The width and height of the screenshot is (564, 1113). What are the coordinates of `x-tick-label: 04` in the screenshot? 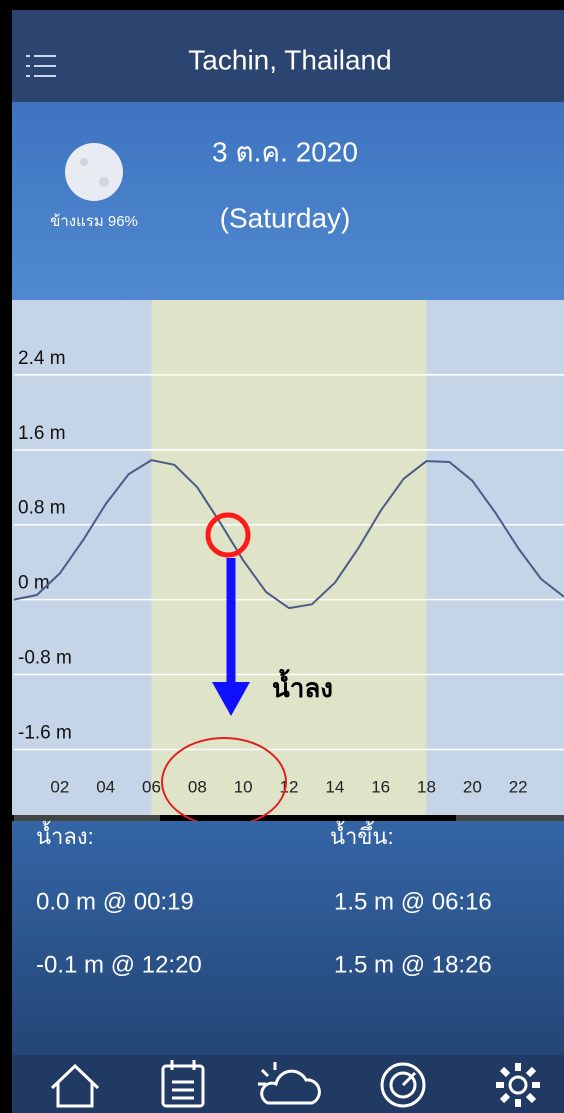 It's located at (105, 786).